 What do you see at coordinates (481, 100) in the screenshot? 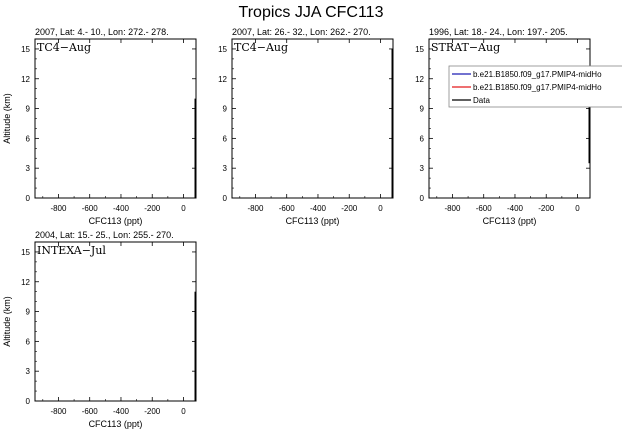
I see `legend-entry-label: Data` at bounding box center [481, 100].